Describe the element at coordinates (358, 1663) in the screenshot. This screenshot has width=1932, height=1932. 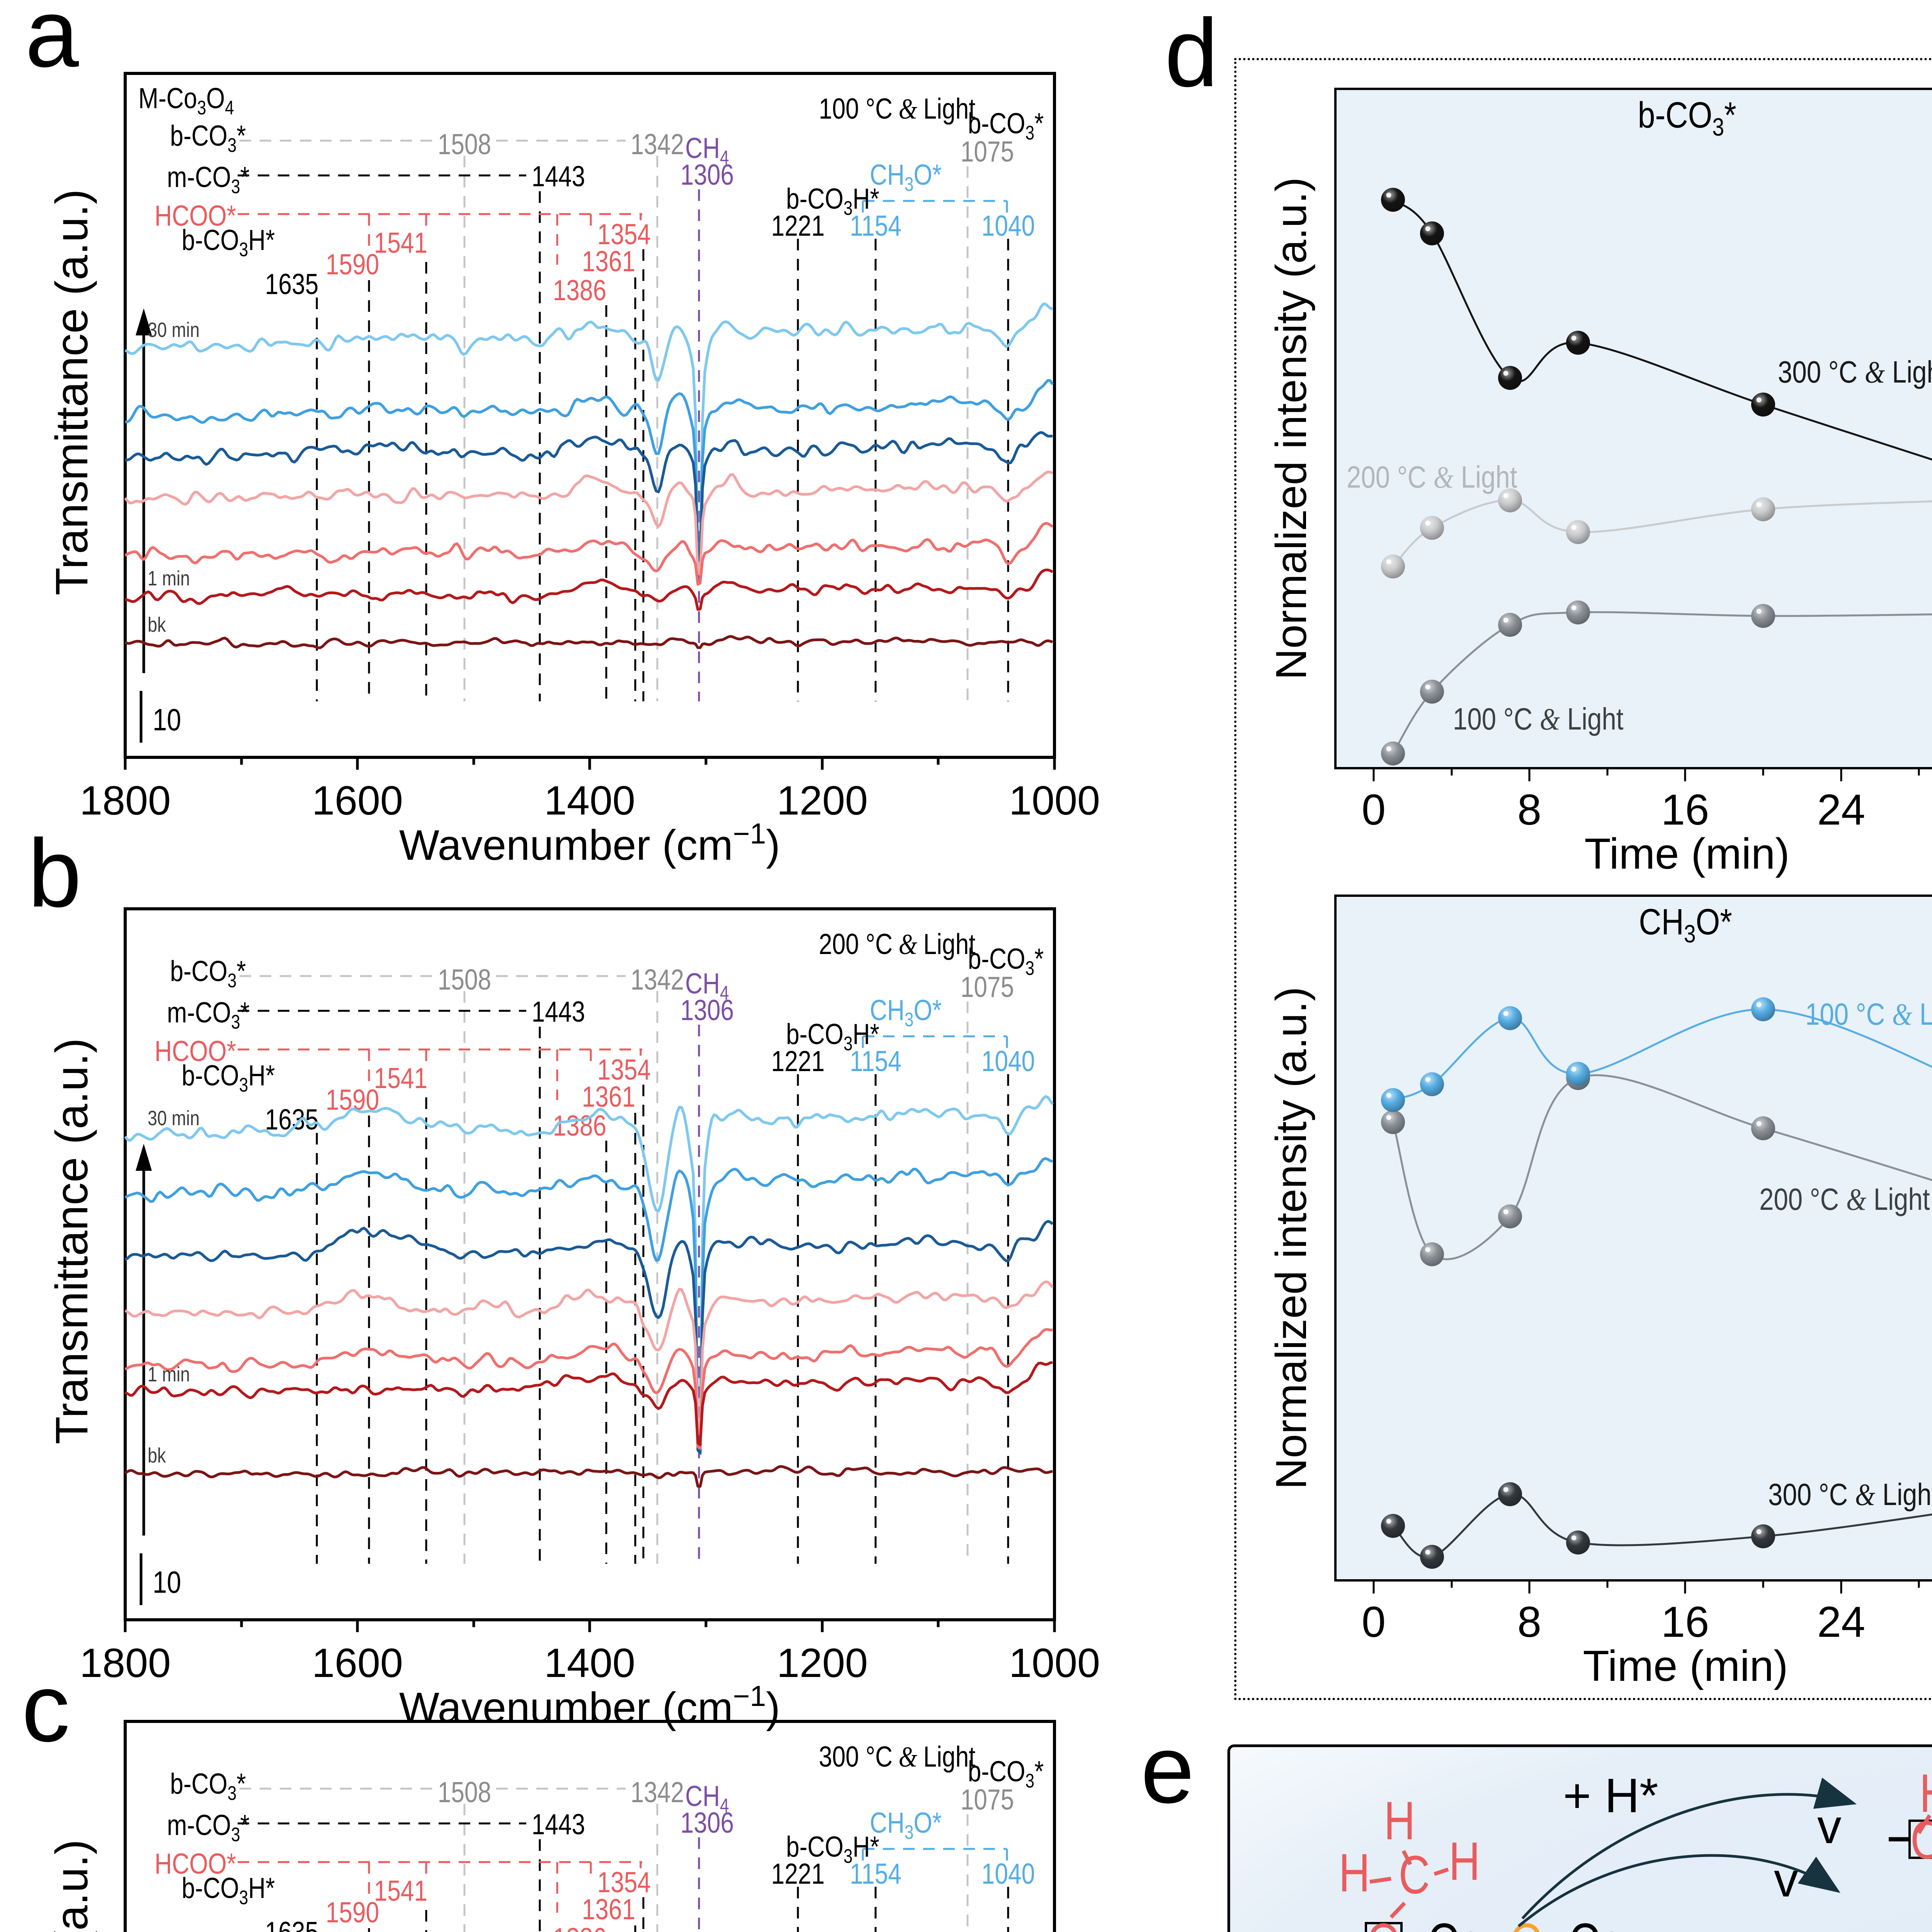
I see `svg-text: 1600` at that location.